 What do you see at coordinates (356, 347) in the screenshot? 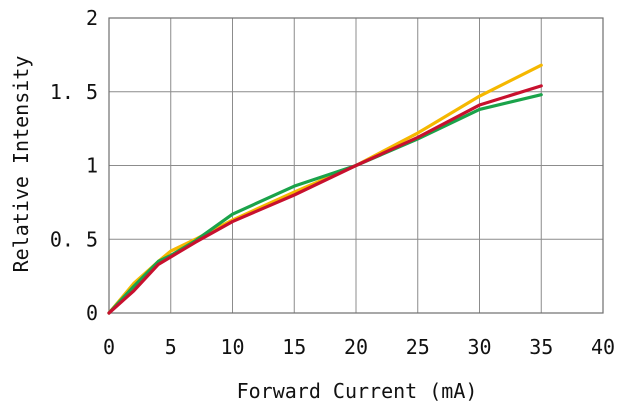
I see `x-tick-label: 20` at bounding box center [356, 347].